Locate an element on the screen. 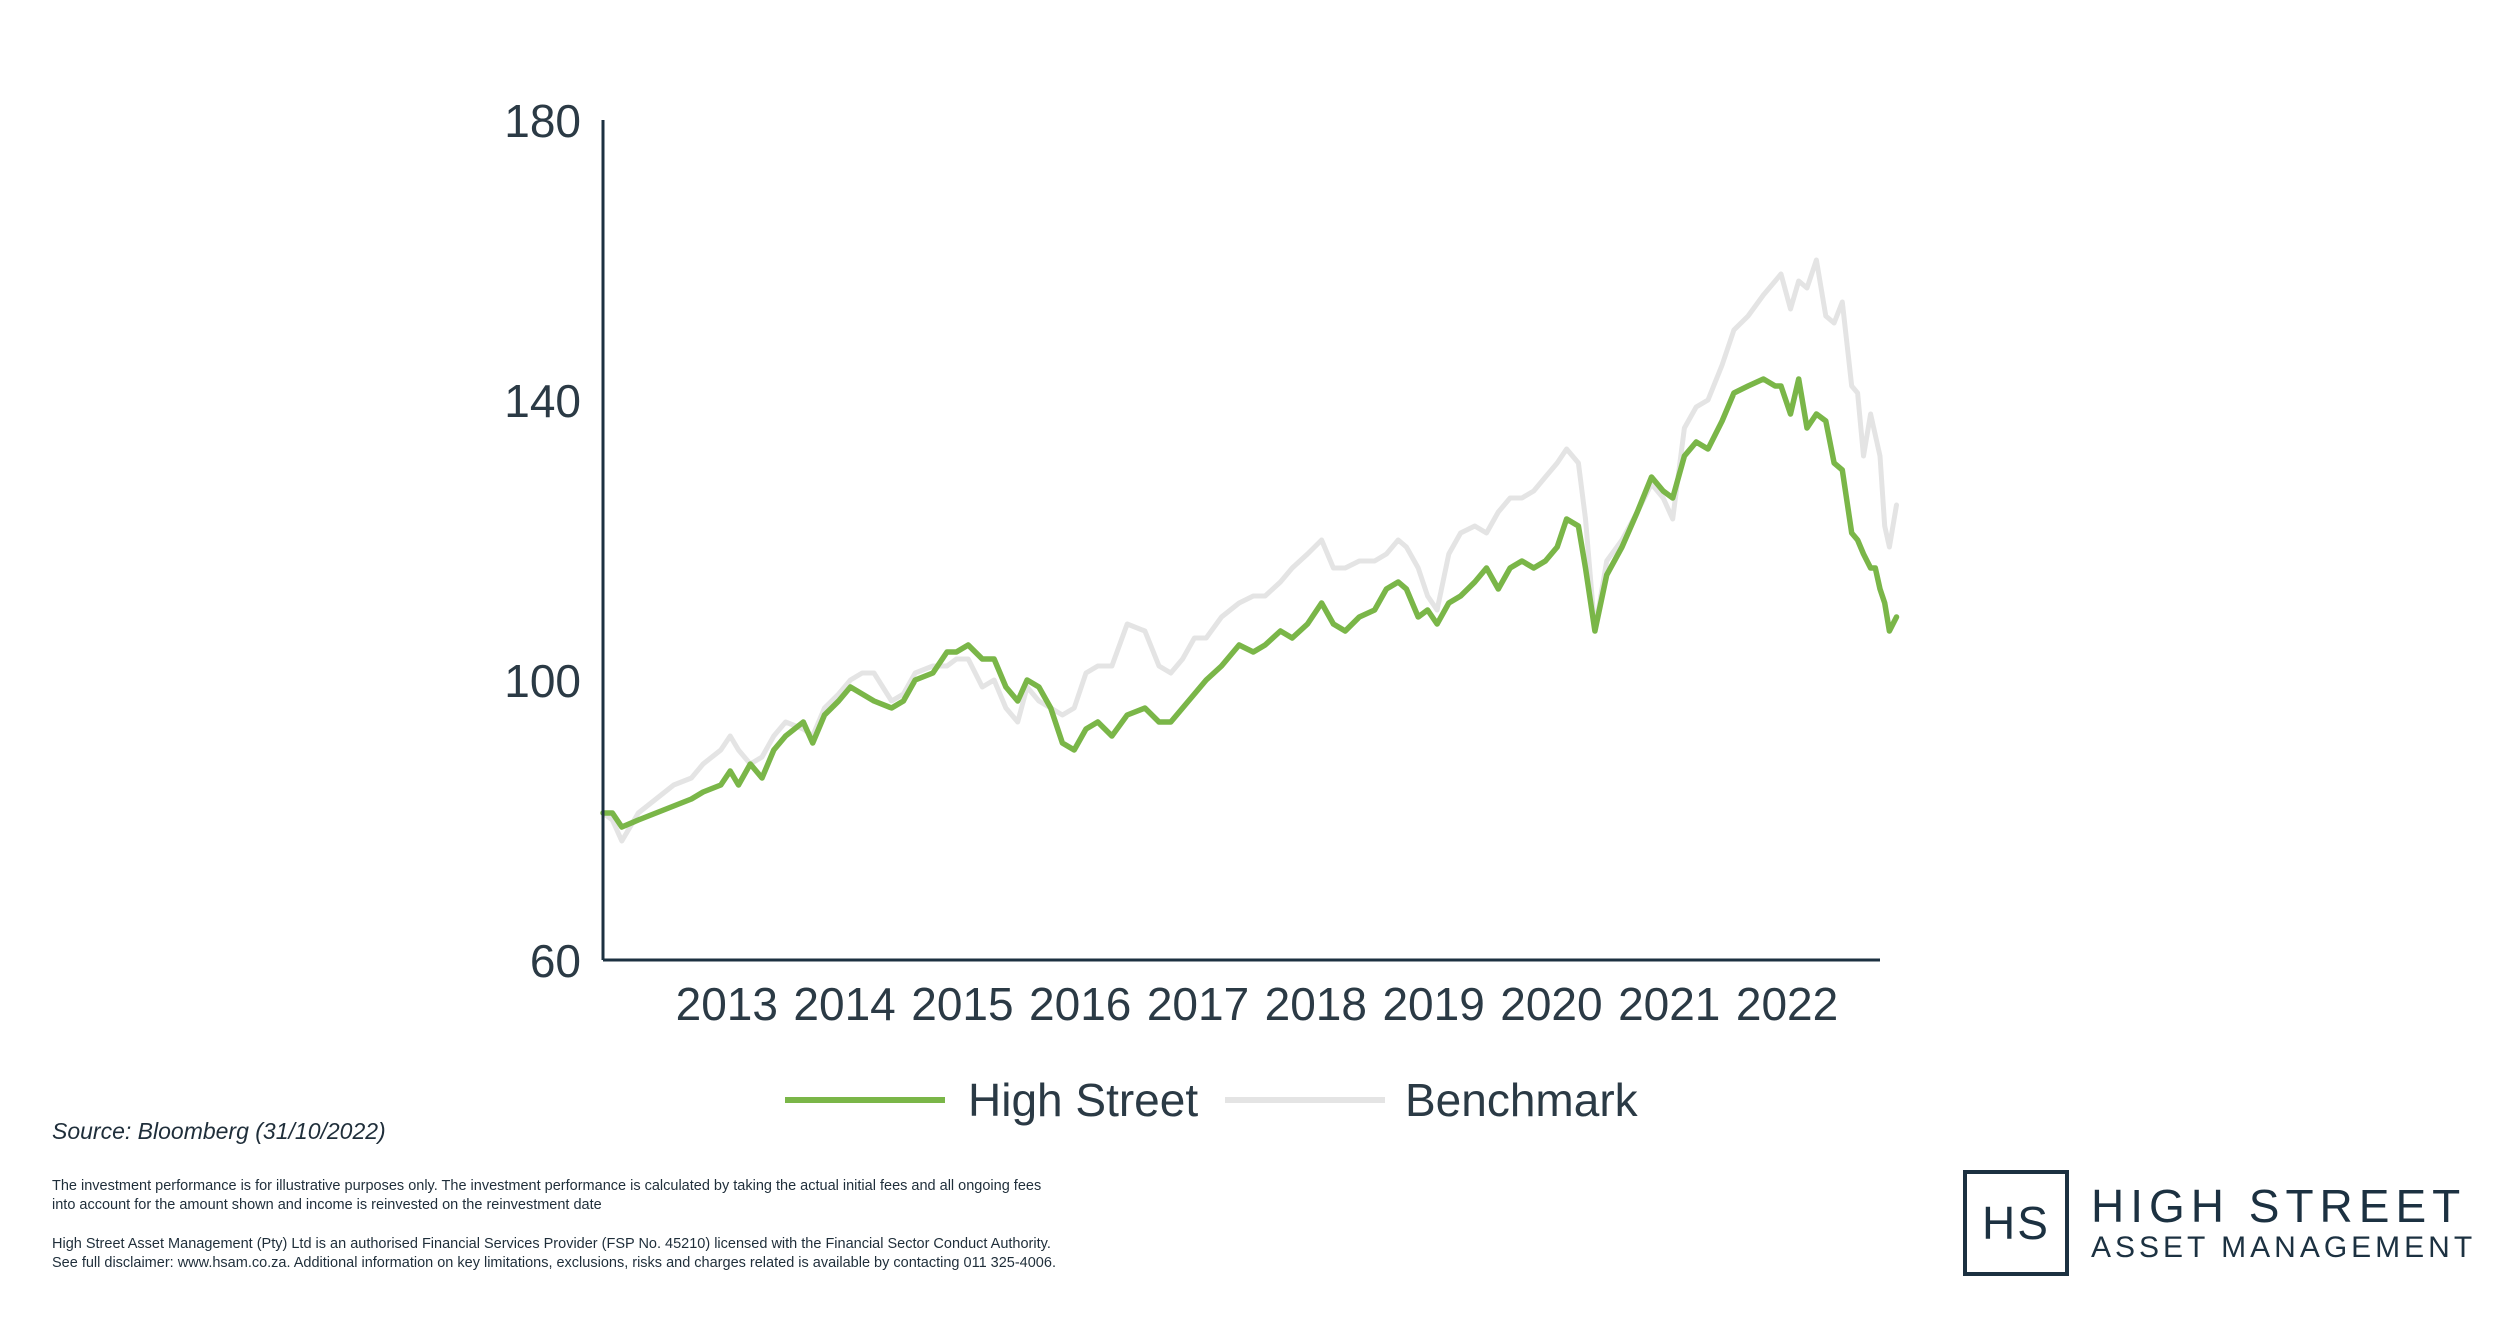  y-tick-label: 60 is located at coordinates (555, 961).